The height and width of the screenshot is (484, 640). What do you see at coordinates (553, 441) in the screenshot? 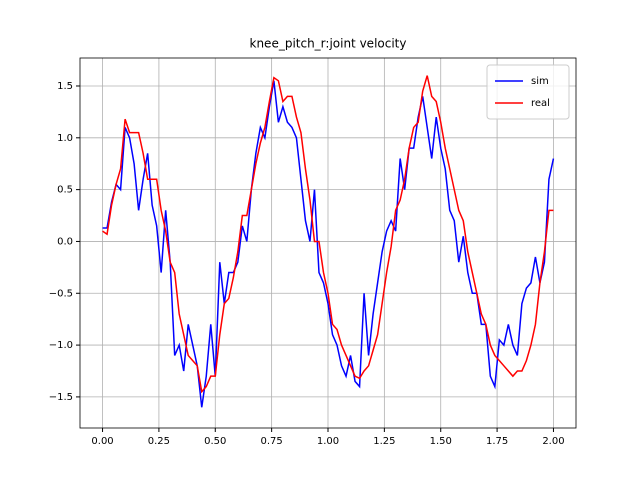
I see `x-tick-label: 2.00` at bounding box center [553, 441].